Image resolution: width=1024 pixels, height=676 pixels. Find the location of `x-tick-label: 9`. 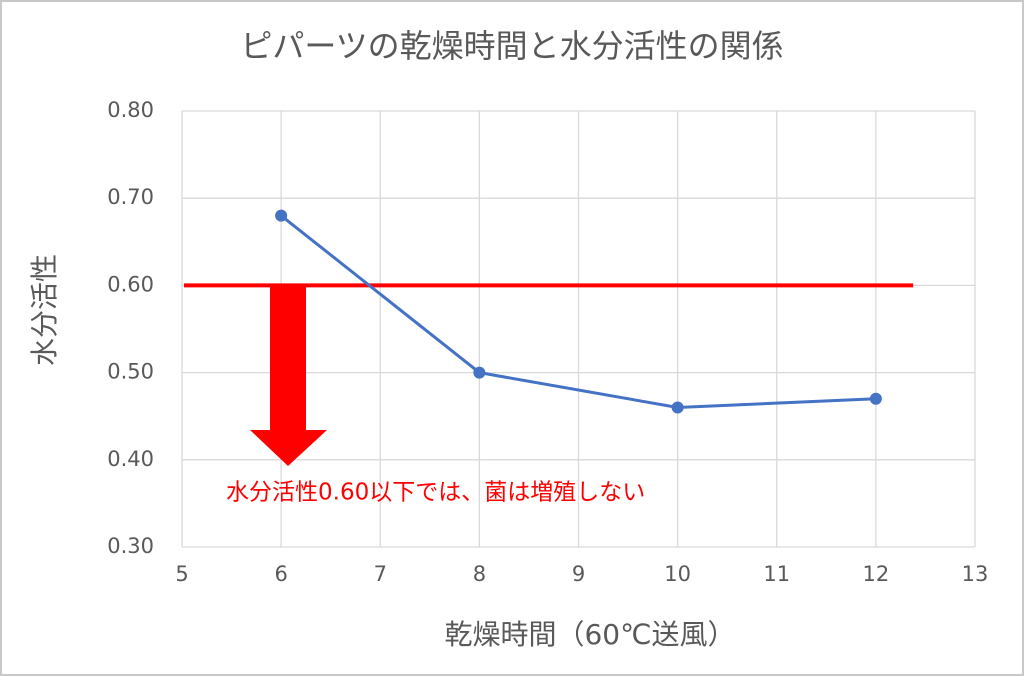

x-tick-label: 9 is located at coordinates (578, 574).